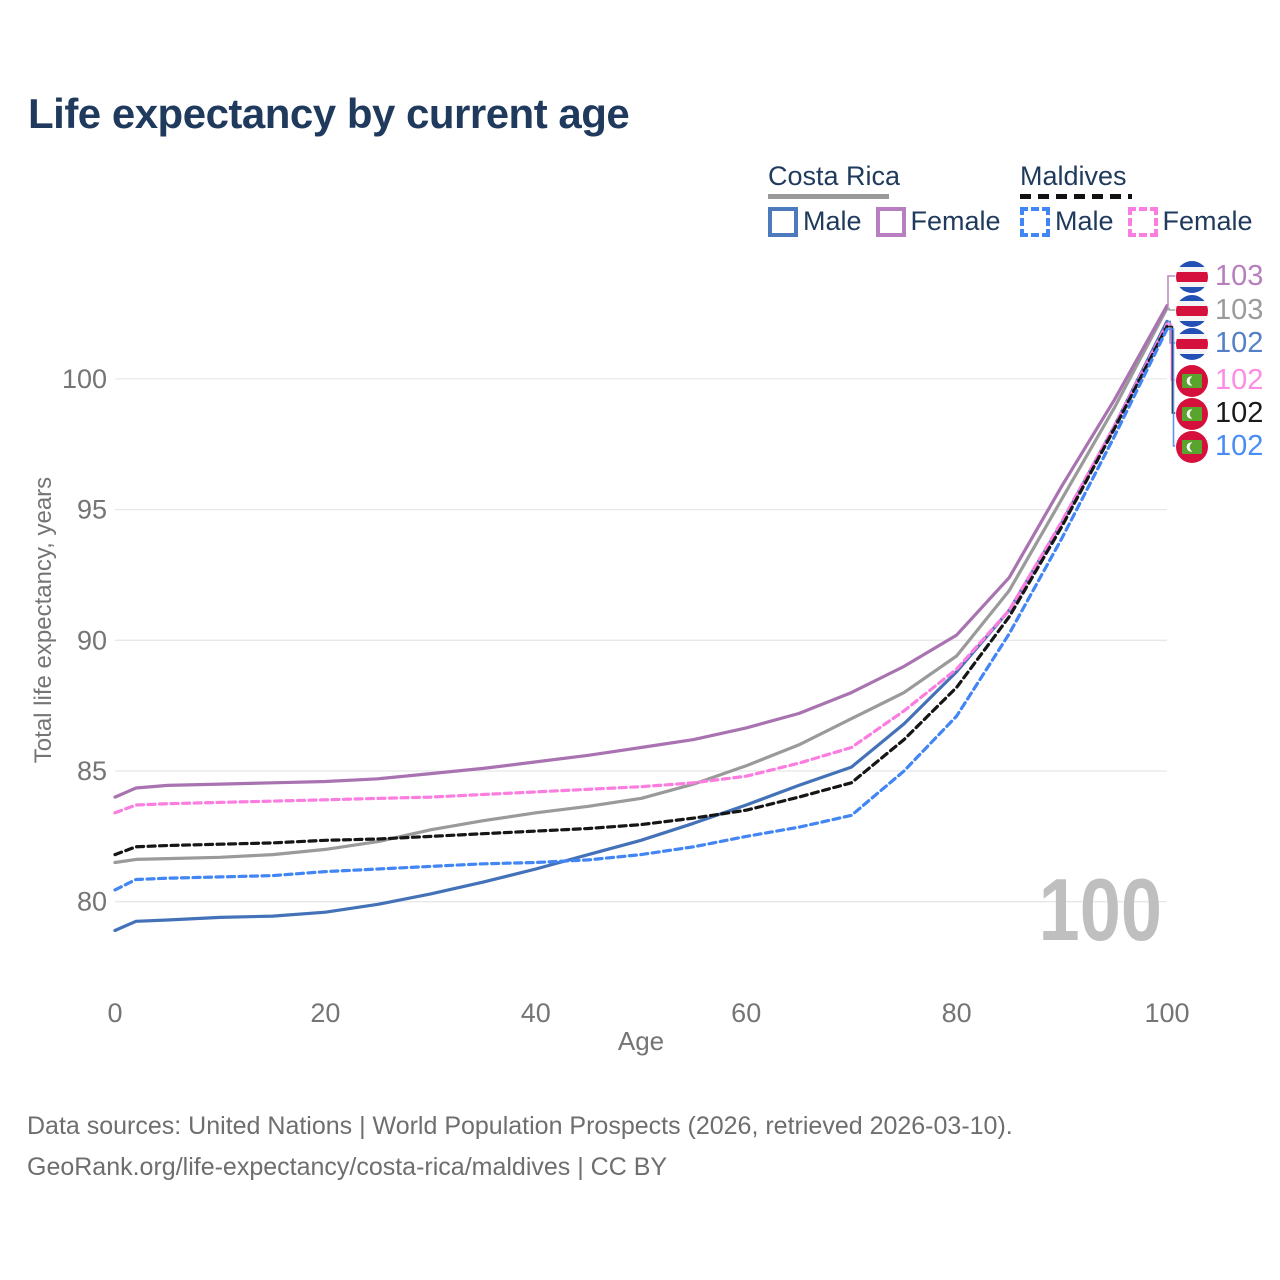 This screenshot has width=1280, height=1280. Describe the element at coordinates (114, 1013) in the screenshot. I see `x-tick-0: 0` at that location.